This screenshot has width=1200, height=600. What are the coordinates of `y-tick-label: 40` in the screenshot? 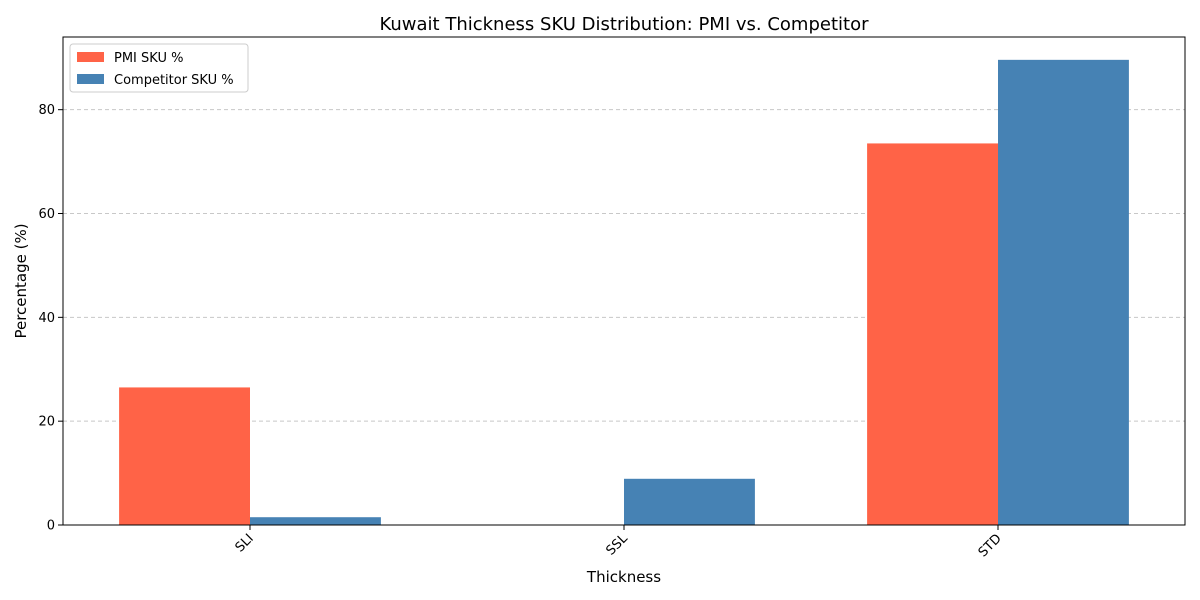 It's located at (46, 318).